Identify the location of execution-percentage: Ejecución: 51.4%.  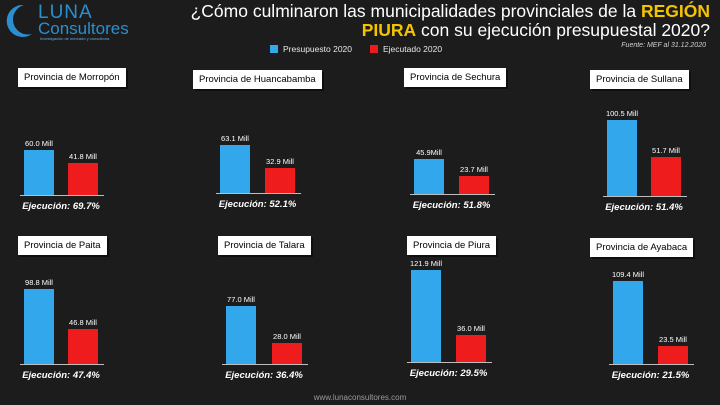
(644, 207).